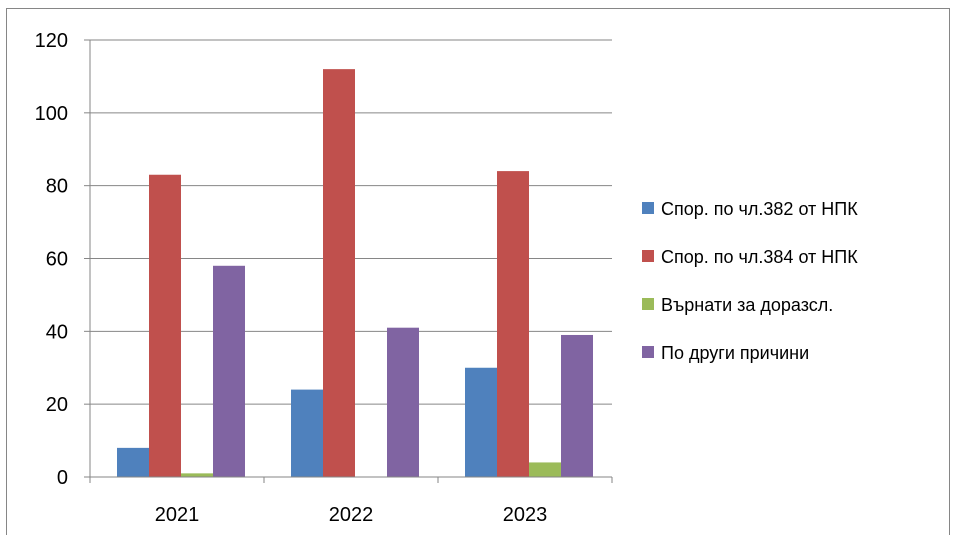  Describe the element at coordinates (57, 260) in the screenshot. I see `y-tick-label: 60` at that location.